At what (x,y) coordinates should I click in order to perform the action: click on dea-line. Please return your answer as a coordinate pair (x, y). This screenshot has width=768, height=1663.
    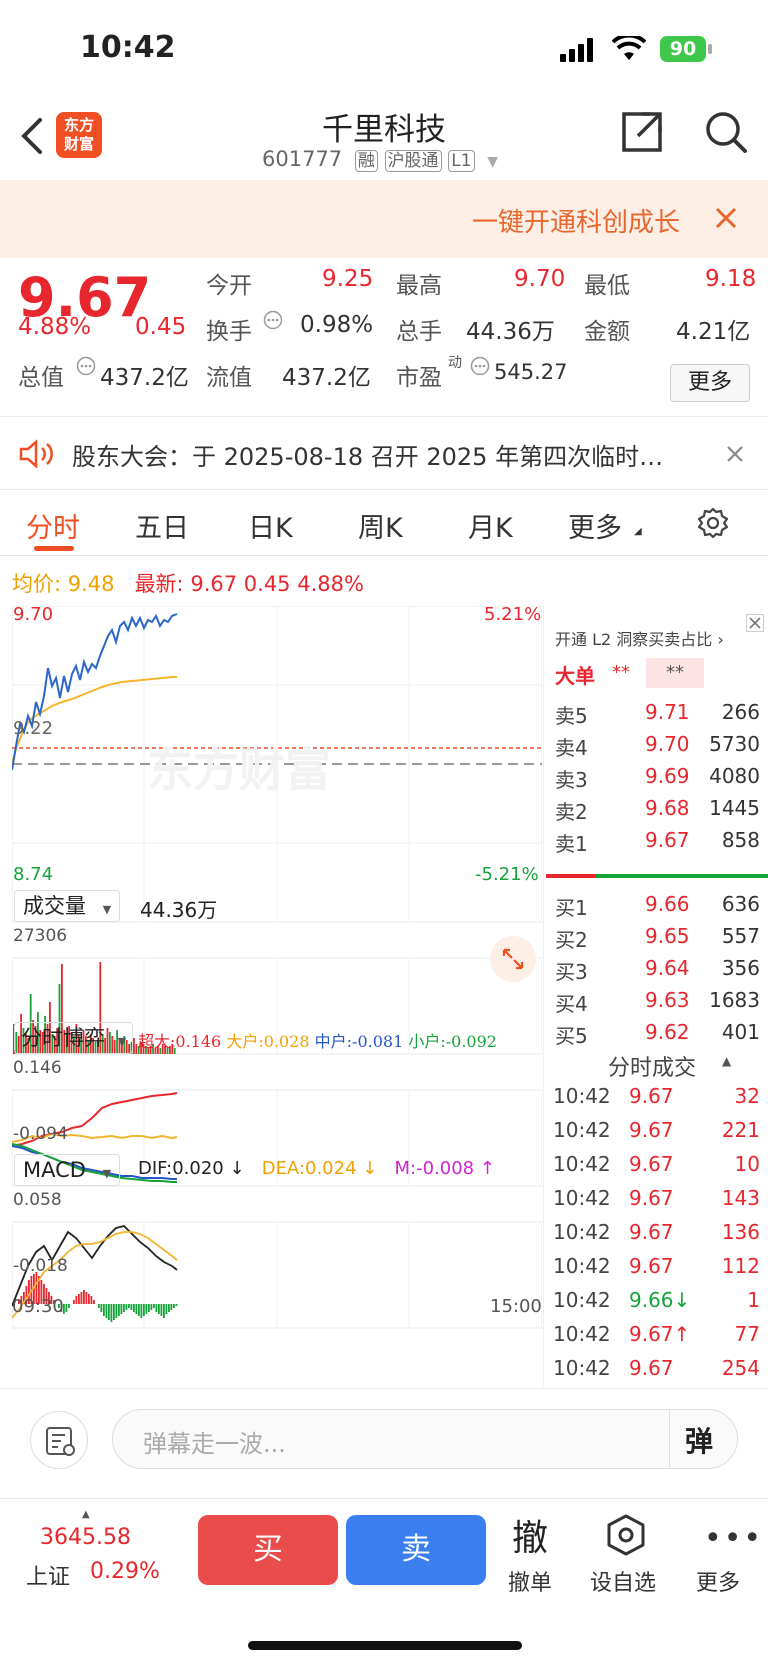
    Looking at the image, I should click on (95, 1275).